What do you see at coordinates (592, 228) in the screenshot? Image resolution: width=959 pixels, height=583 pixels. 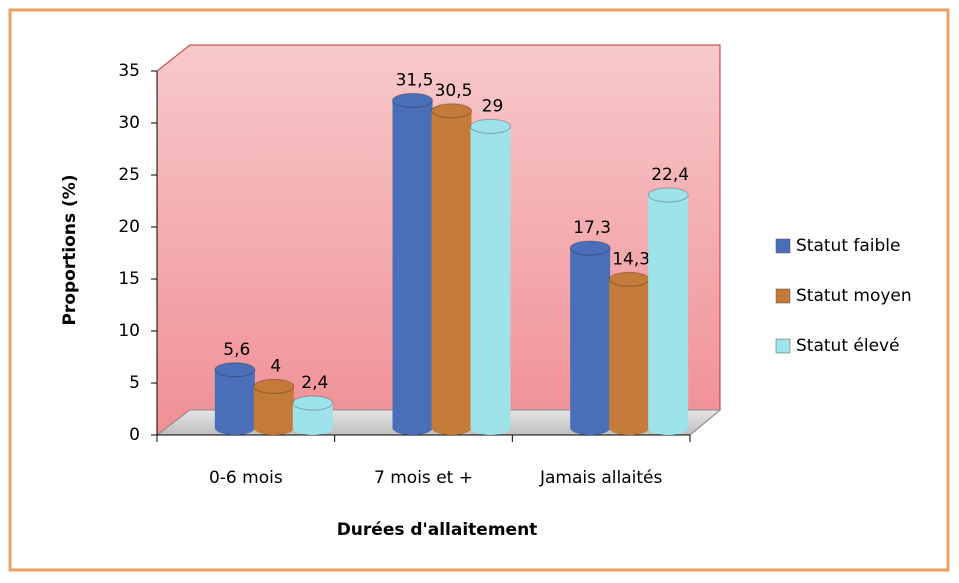 I see `data-label: 17,3` at bounding box center [592, 228].